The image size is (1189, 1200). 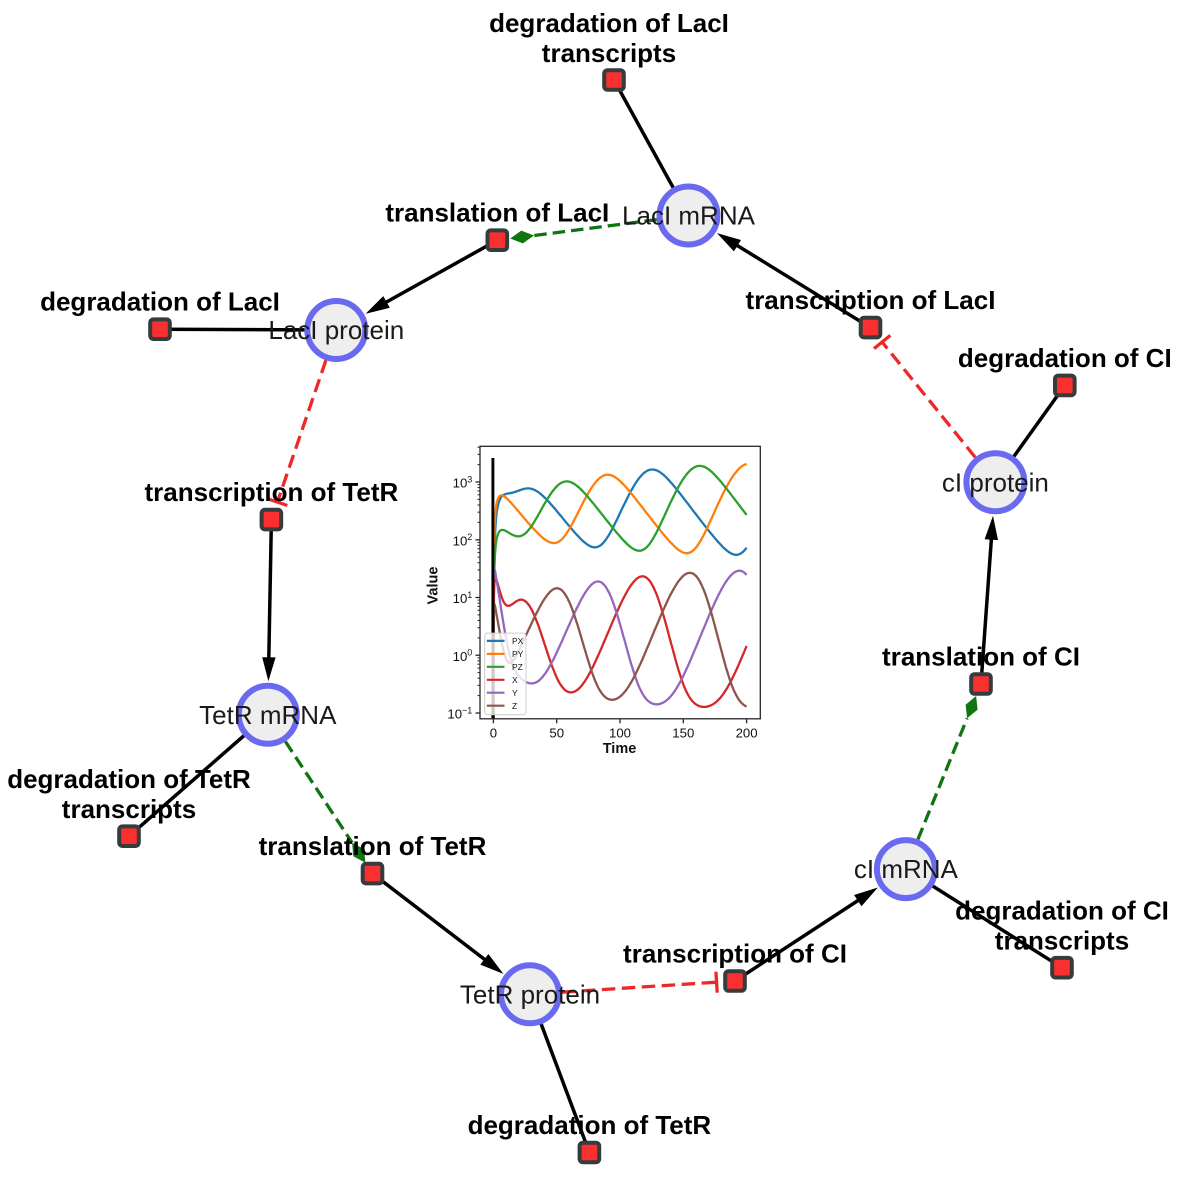 What do you see at coordinates (735, 954) in the screenshot?
I see `svg-text: transcription of CI` at bounding box center [735, 954].